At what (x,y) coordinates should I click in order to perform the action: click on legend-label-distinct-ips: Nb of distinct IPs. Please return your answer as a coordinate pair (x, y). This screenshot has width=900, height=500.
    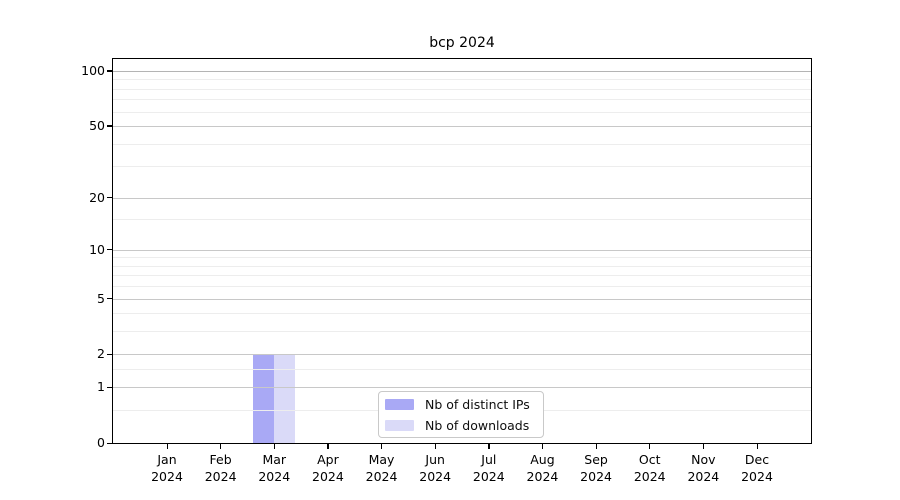
    Looking at the image, I should click on (477, 404).